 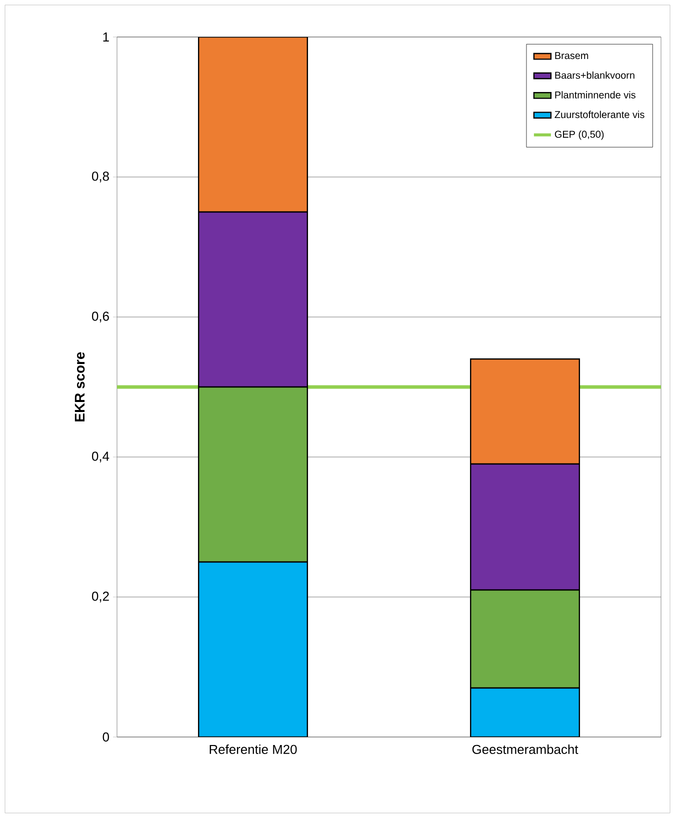 I want to click on legend-label: Plantminnende vis, so click(x=595, y=94).